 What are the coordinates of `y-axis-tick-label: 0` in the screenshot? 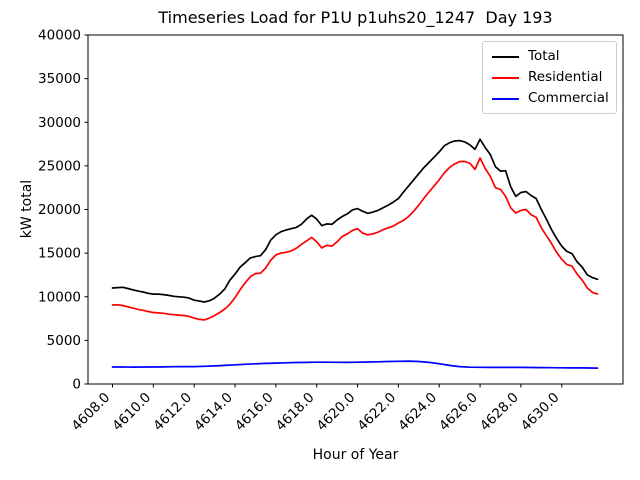 It's located at (76, 385).